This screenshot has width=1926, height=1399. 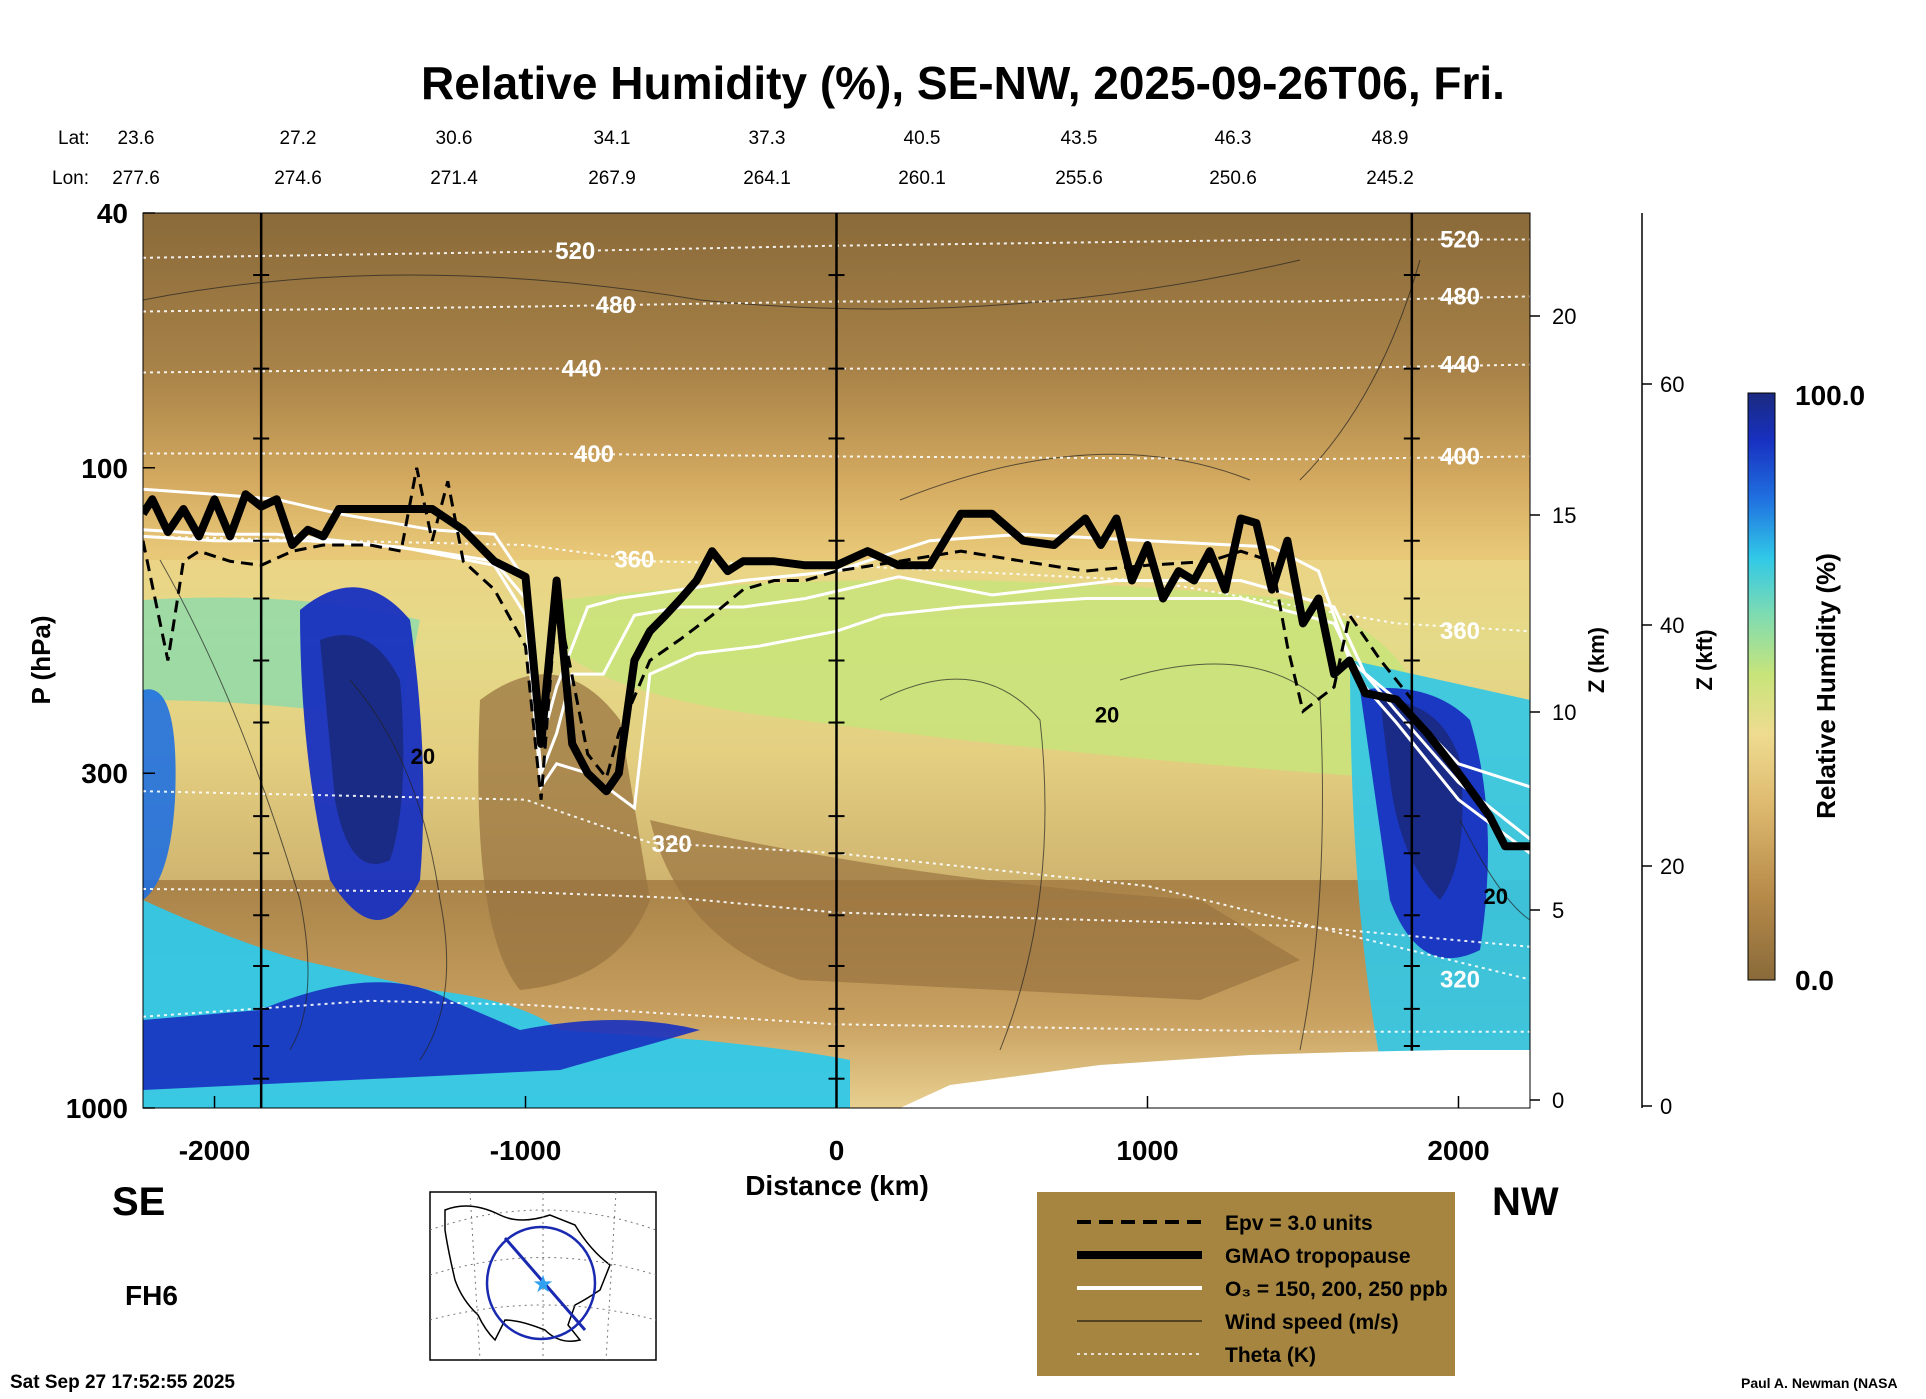 I want to click on map-range-circle, so click(x=541, y=1283).